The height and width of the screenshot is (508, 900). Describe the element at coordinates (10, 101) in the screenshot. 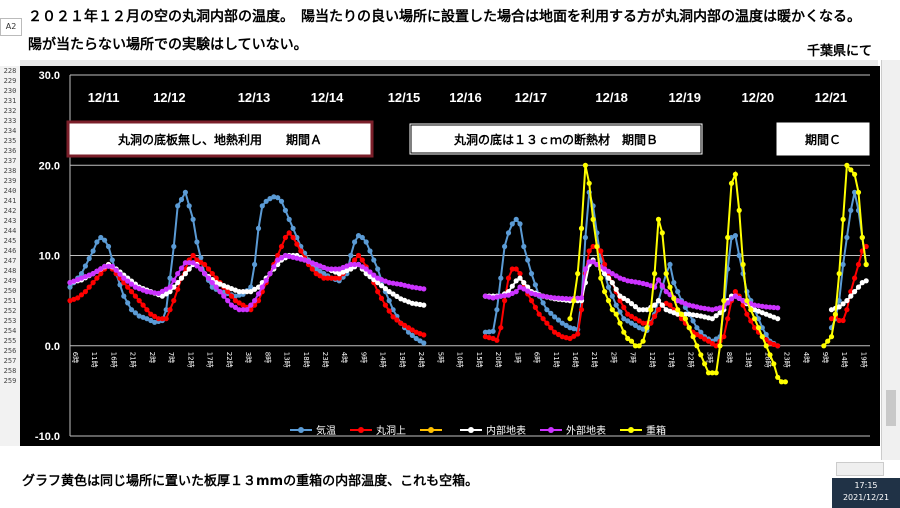

I see `row-number: 231` at that location.